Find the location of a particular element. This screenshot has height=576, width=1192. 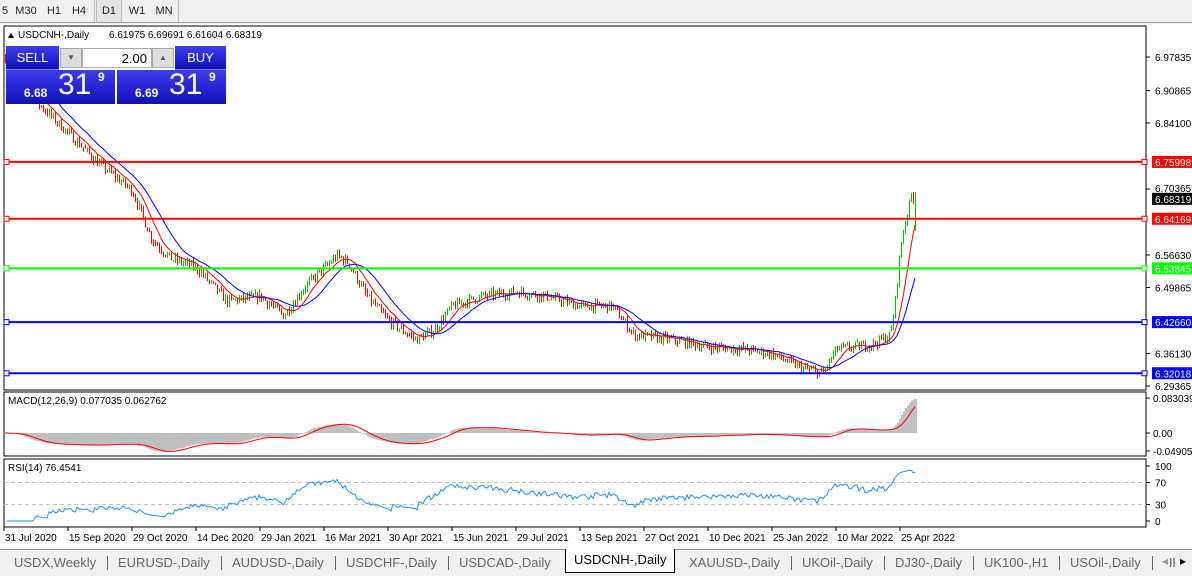

timeframe-h1: H1 is located at coordinates (54, 11).